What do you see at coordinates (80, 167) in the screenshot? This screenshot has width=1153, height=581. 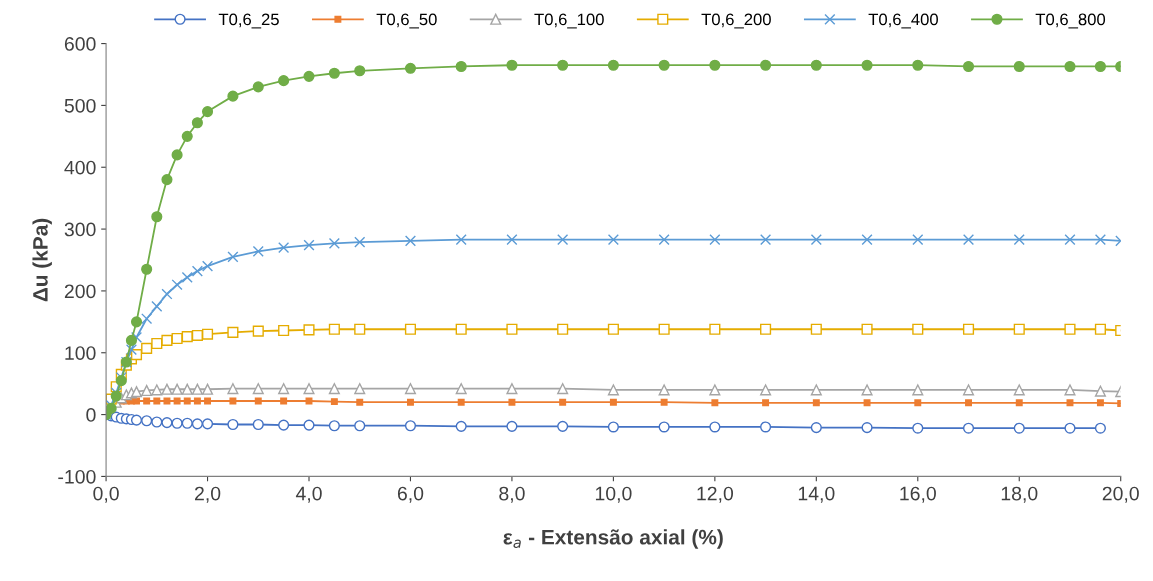 I see `y-tick-label: 400` at bounding box center [80, 167].